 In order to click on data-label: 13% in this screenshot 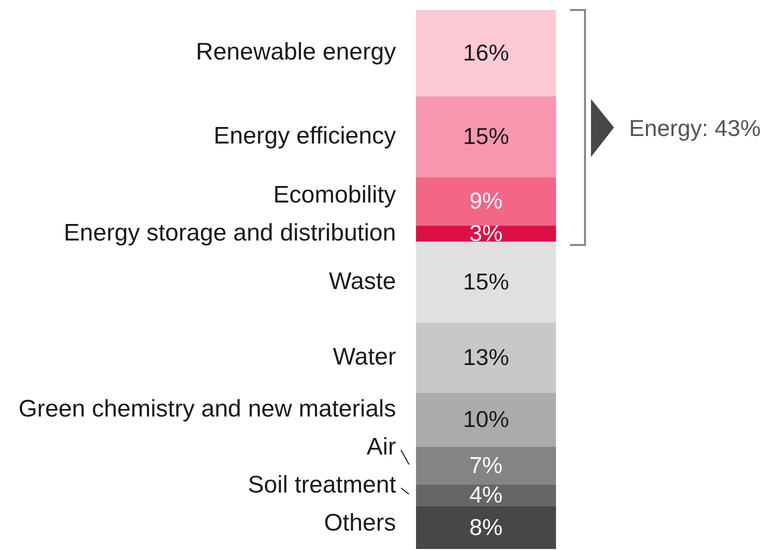, I will do `click(486, 357)`.